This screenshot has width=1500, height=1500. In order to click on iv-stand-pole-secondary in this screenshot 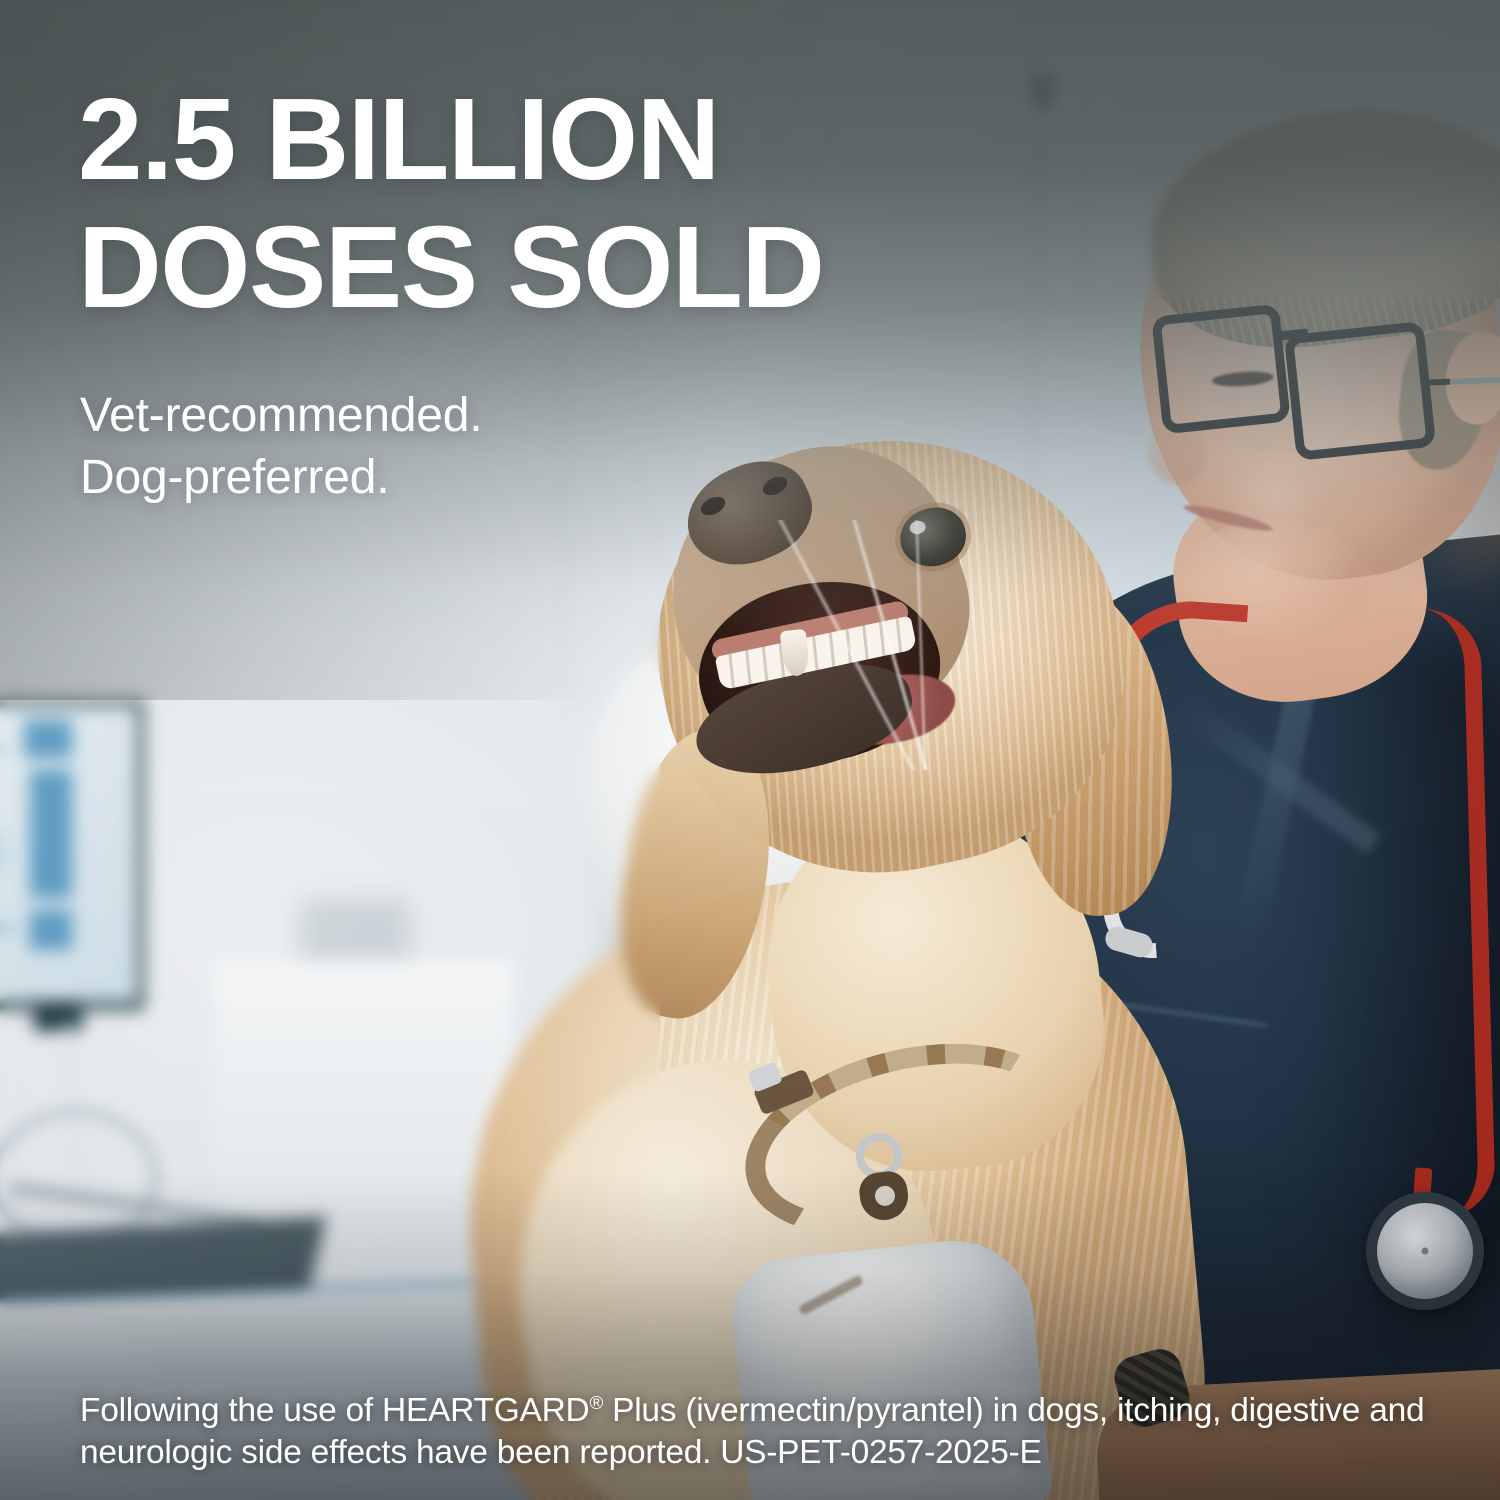, I will do `click(1084, 165)`.